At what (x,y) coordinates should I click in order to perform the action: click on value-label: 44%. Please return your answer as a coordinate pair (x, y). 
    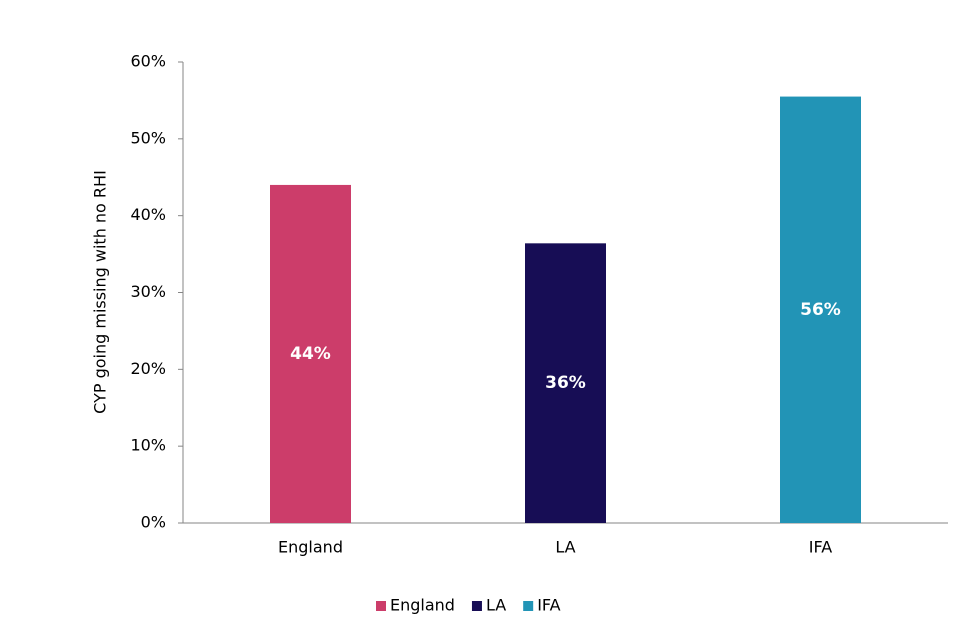
    Looking at the image, I should click on (310, 354).